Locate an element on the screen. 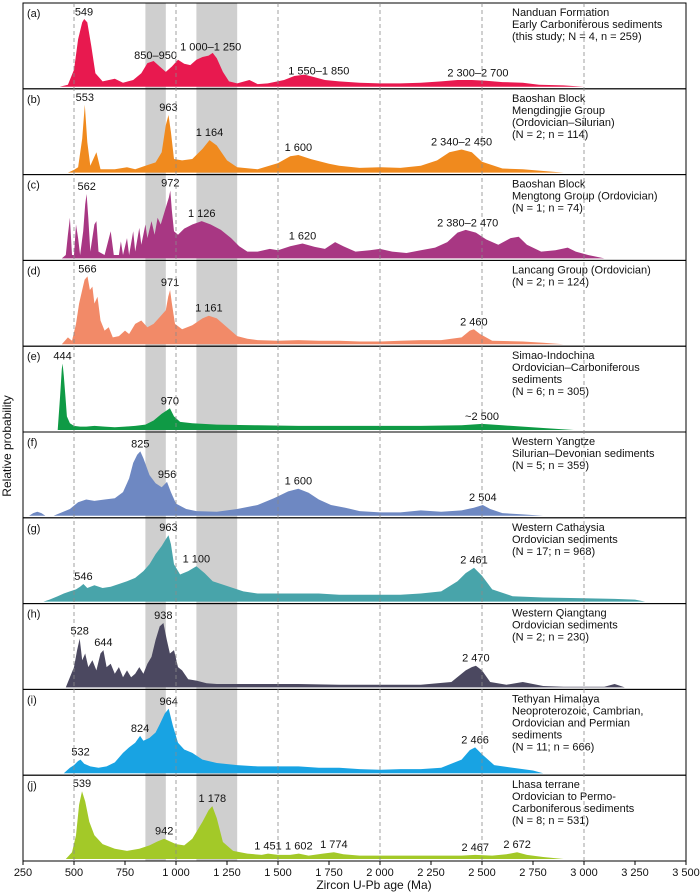  panel-tag: (g) is located at coordinates (33, 529).